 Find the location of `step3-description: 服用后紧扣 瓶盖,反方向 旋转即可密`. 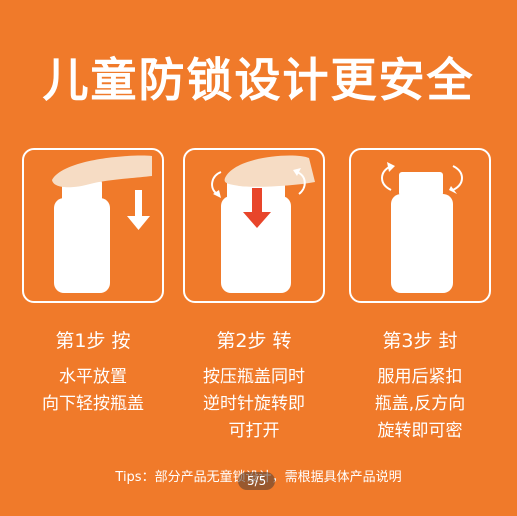

step3-description: 服用后紧扣 瓶盖,反方向 旋转即可密 is located at coordinates (420, 404).